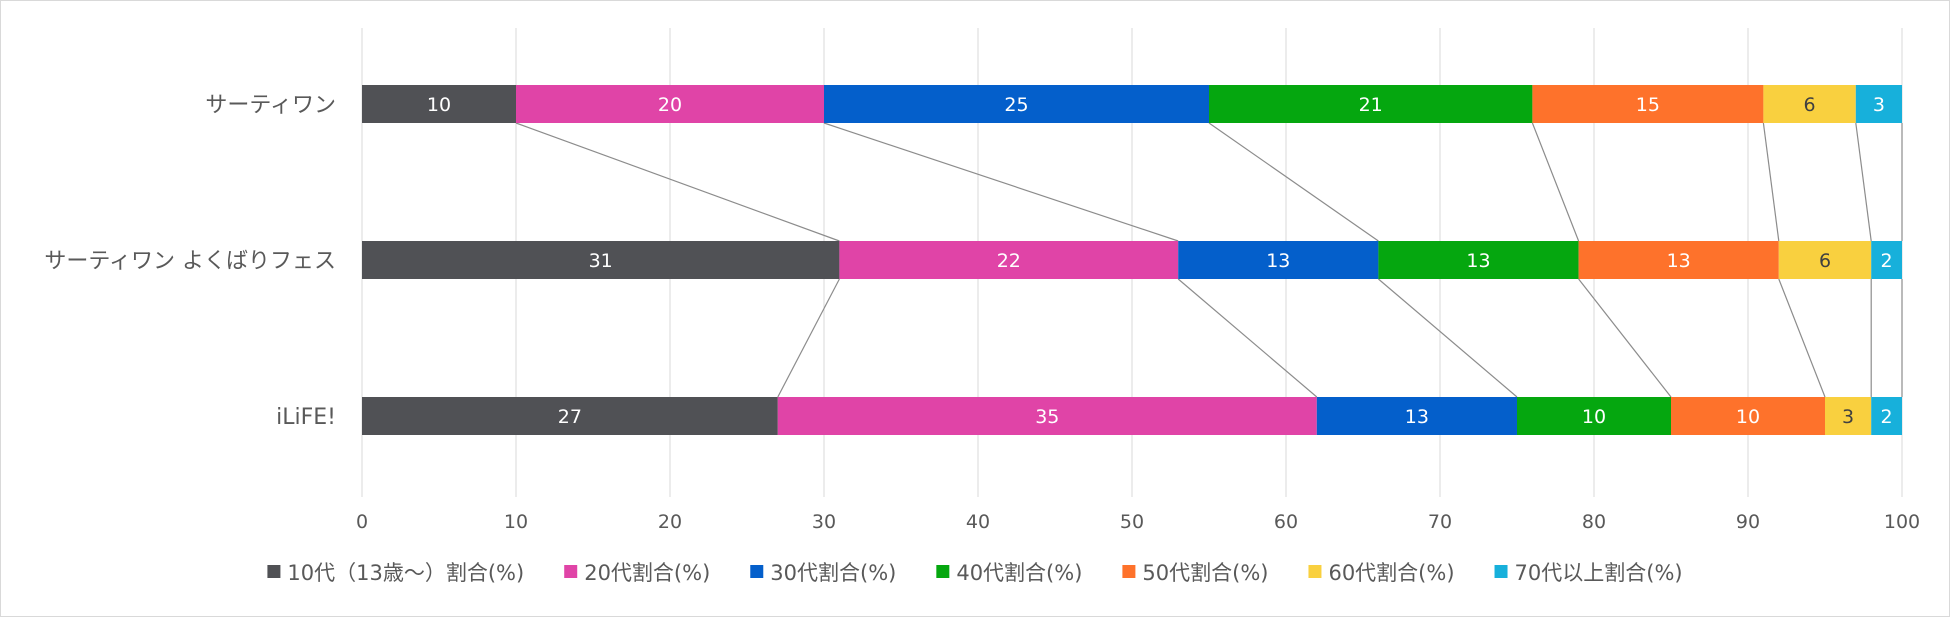 Image resolution: width=1950 pixels, height=617 pixels. I want to click on legend-item: 60代割合(%), so click(1381, 573).